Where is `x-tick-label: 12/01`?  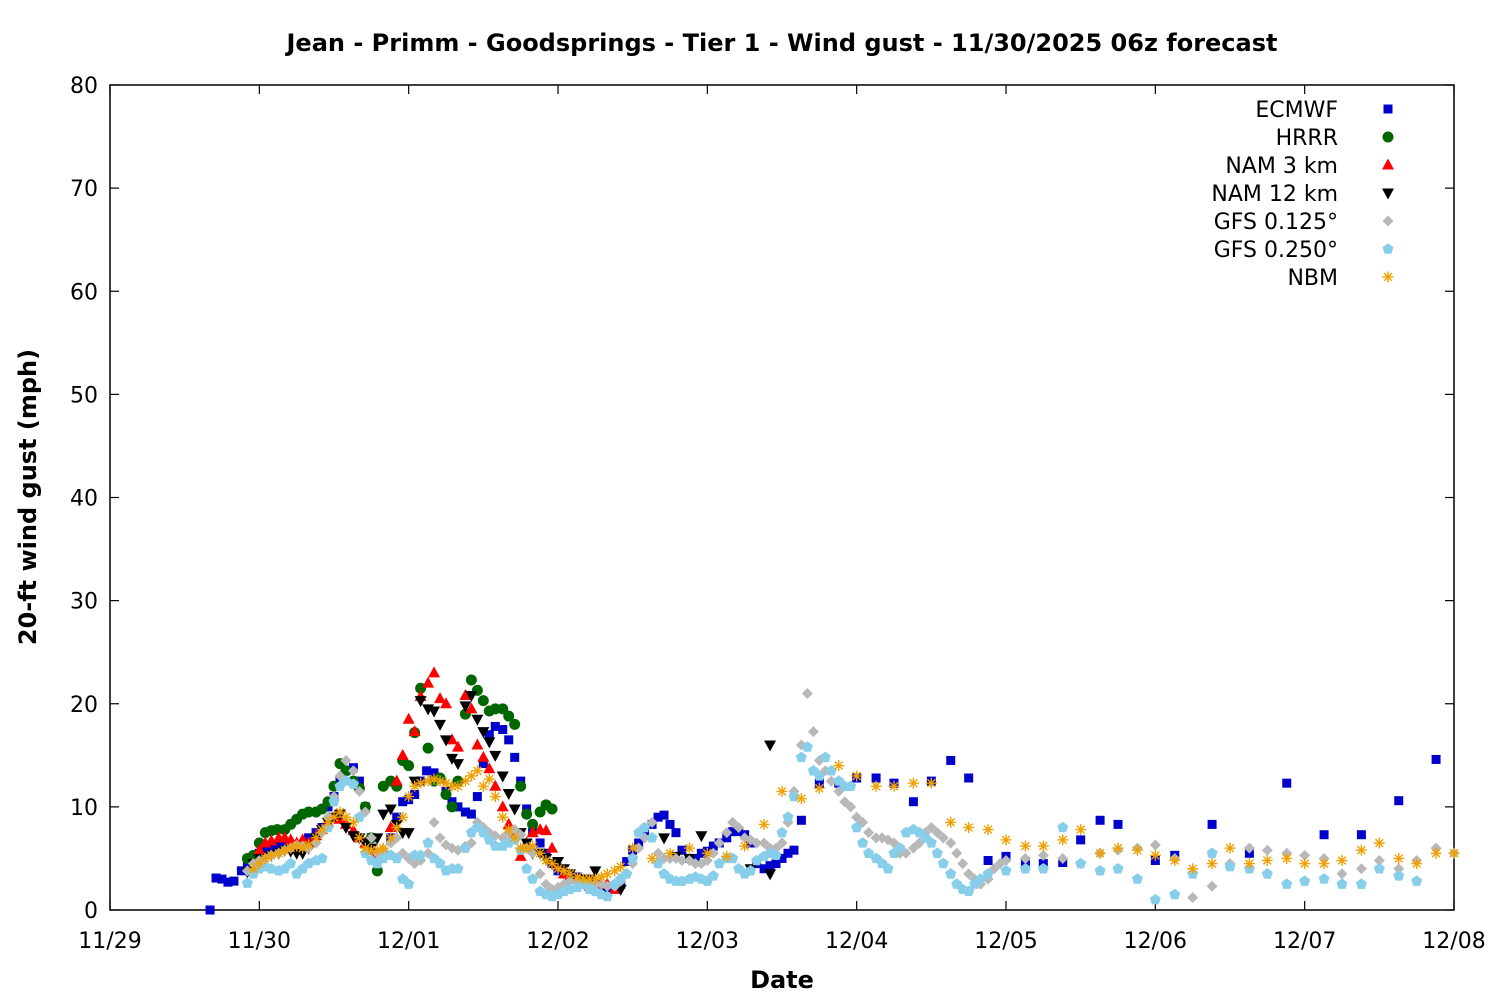
x-tick-label: 12/01 is located at coordinates (408, 941).